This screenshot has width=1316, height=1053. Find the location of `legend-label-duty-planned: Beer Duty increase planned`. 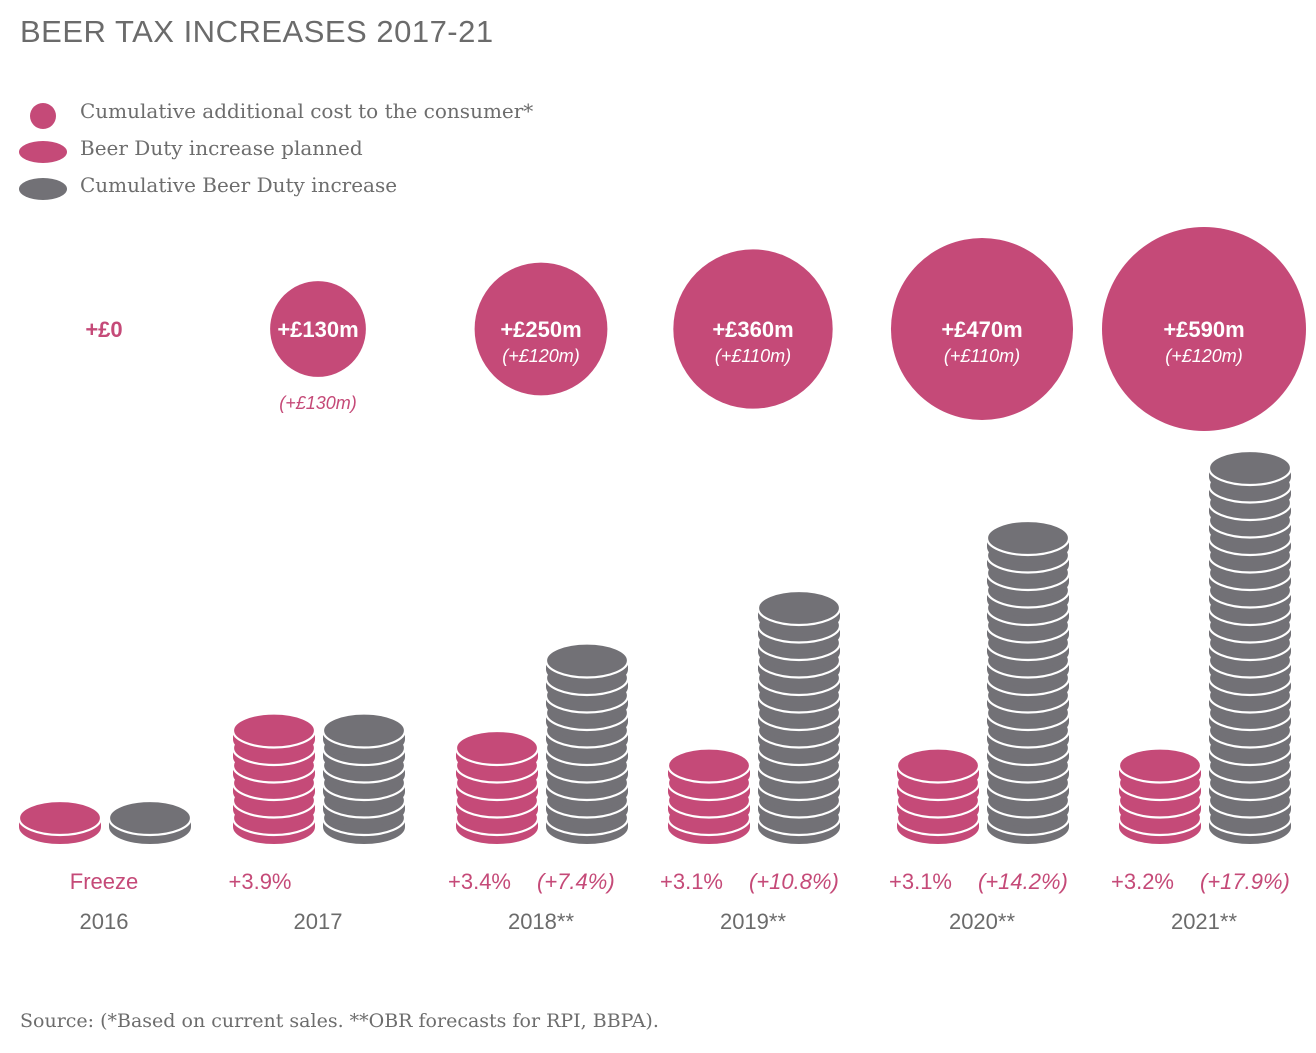

legend-label-duty-planned: Beer Duty increase planned is located at coordinates (221, 148).